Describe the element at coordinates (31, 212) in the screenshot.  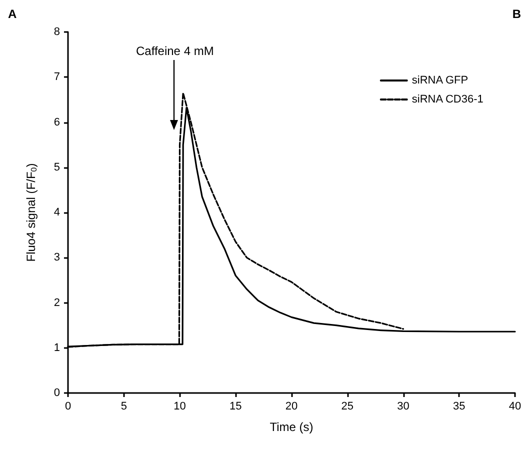
I see `y-axis-title: Fluo4 signal (F/F0)` at that location.